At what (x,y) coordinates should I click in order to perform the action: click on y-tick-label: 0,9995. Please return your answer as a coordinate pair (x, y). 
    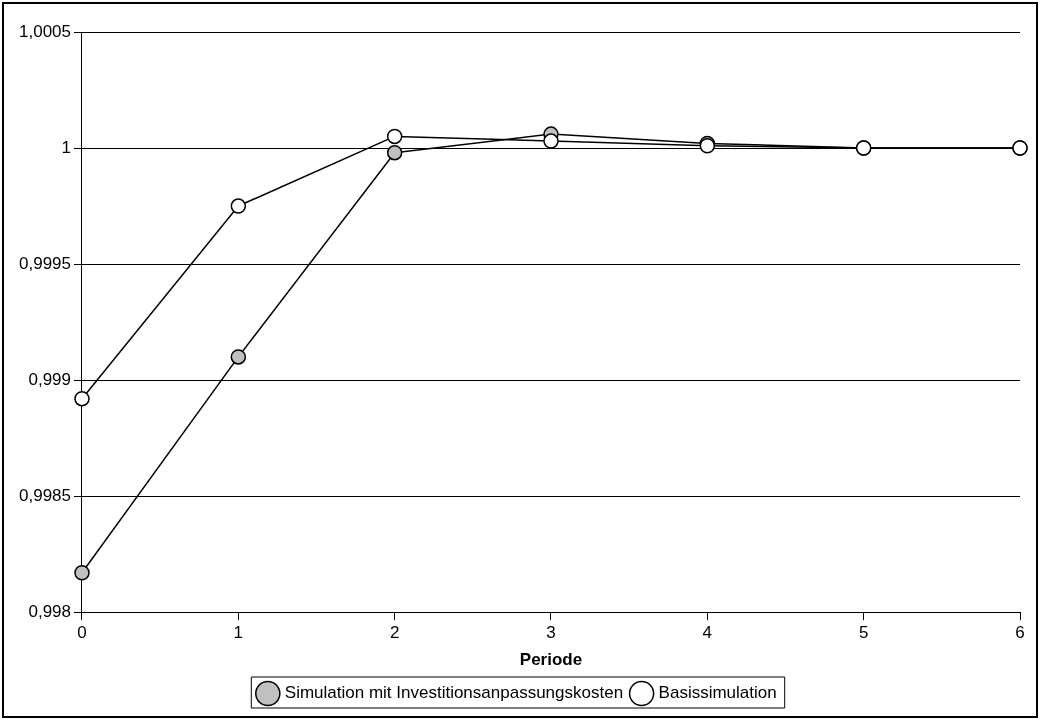
    Looking at the image, I should click on (45, 263).